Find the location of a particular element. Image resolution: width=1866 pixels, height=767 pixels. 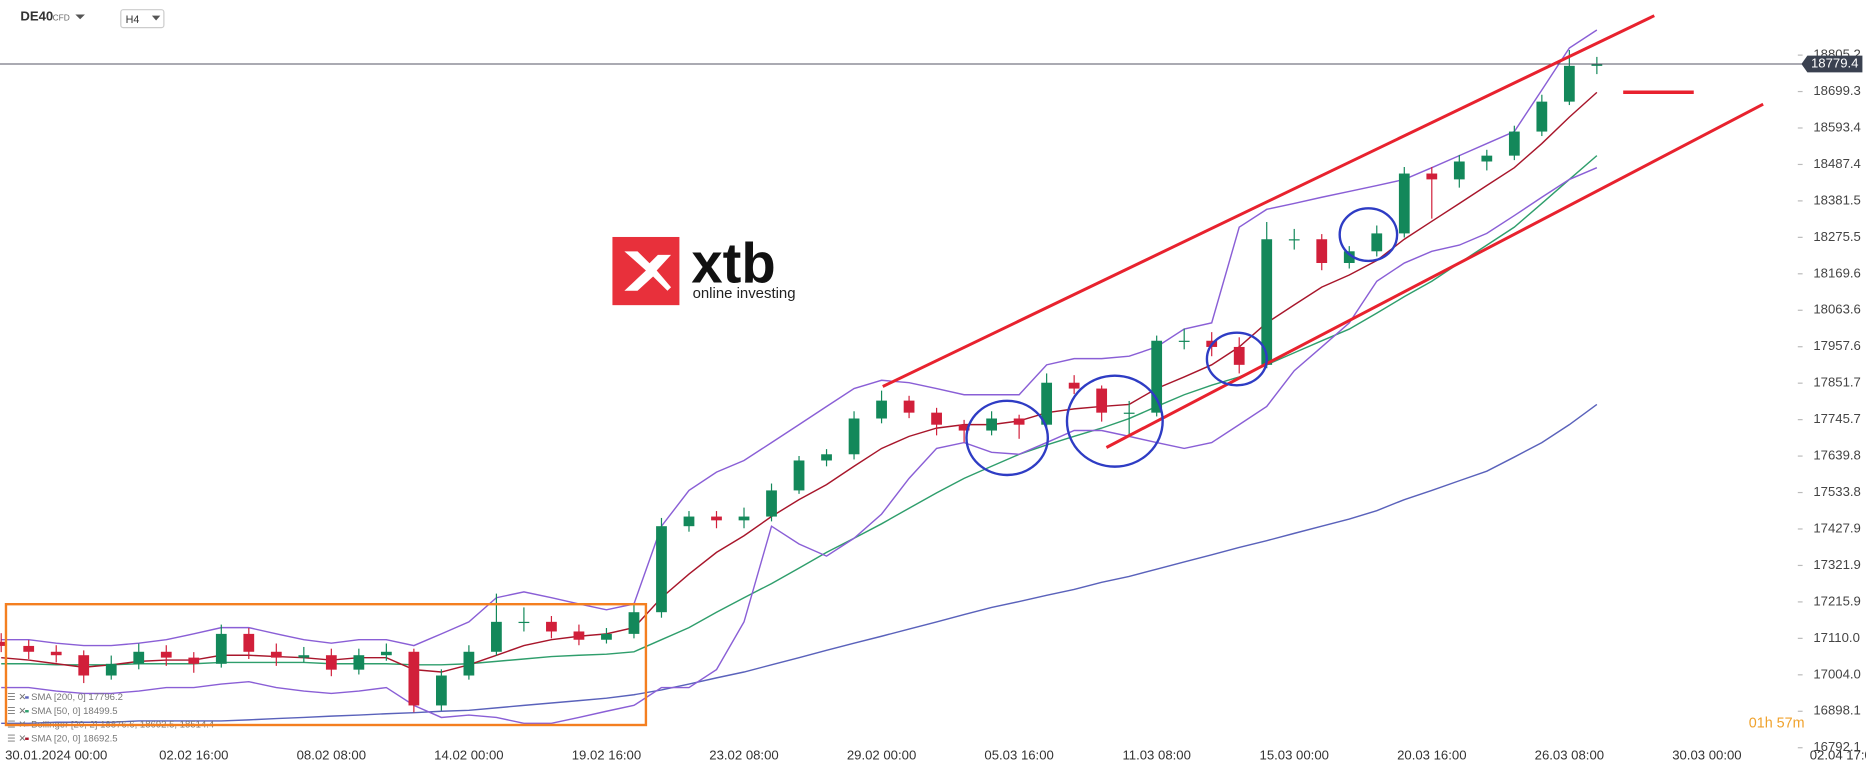

y-tick-label: 18381.5 is located at coordinates (1837, 199).